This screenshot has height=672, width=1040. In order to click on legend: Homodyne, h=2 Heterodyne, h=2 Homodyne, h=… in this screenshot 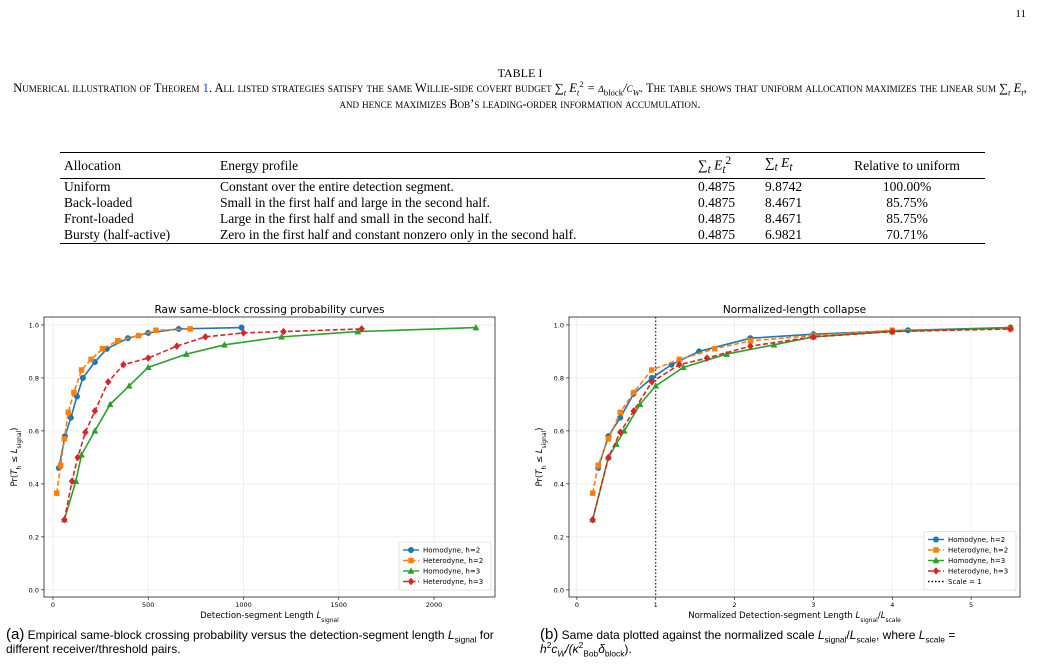, I will do `click(970, 561)`.